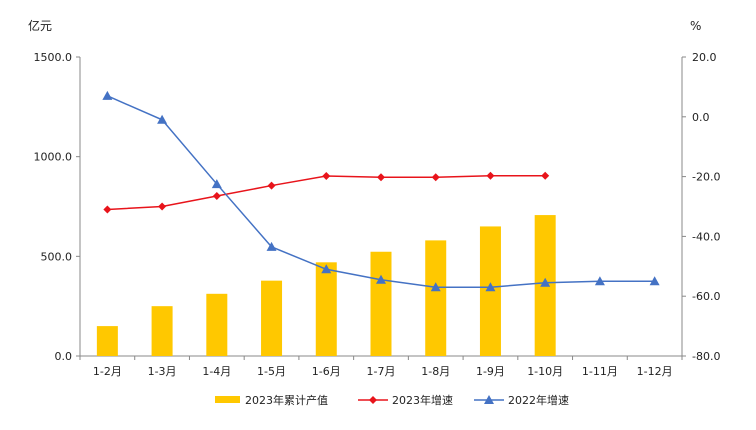 The height and width of the screenshot is (430, 756). What do you see at coordinates (286, 400) in the screenshot?
I see `legend-label: 2023年累计产值` at bounding box center [286, 400].